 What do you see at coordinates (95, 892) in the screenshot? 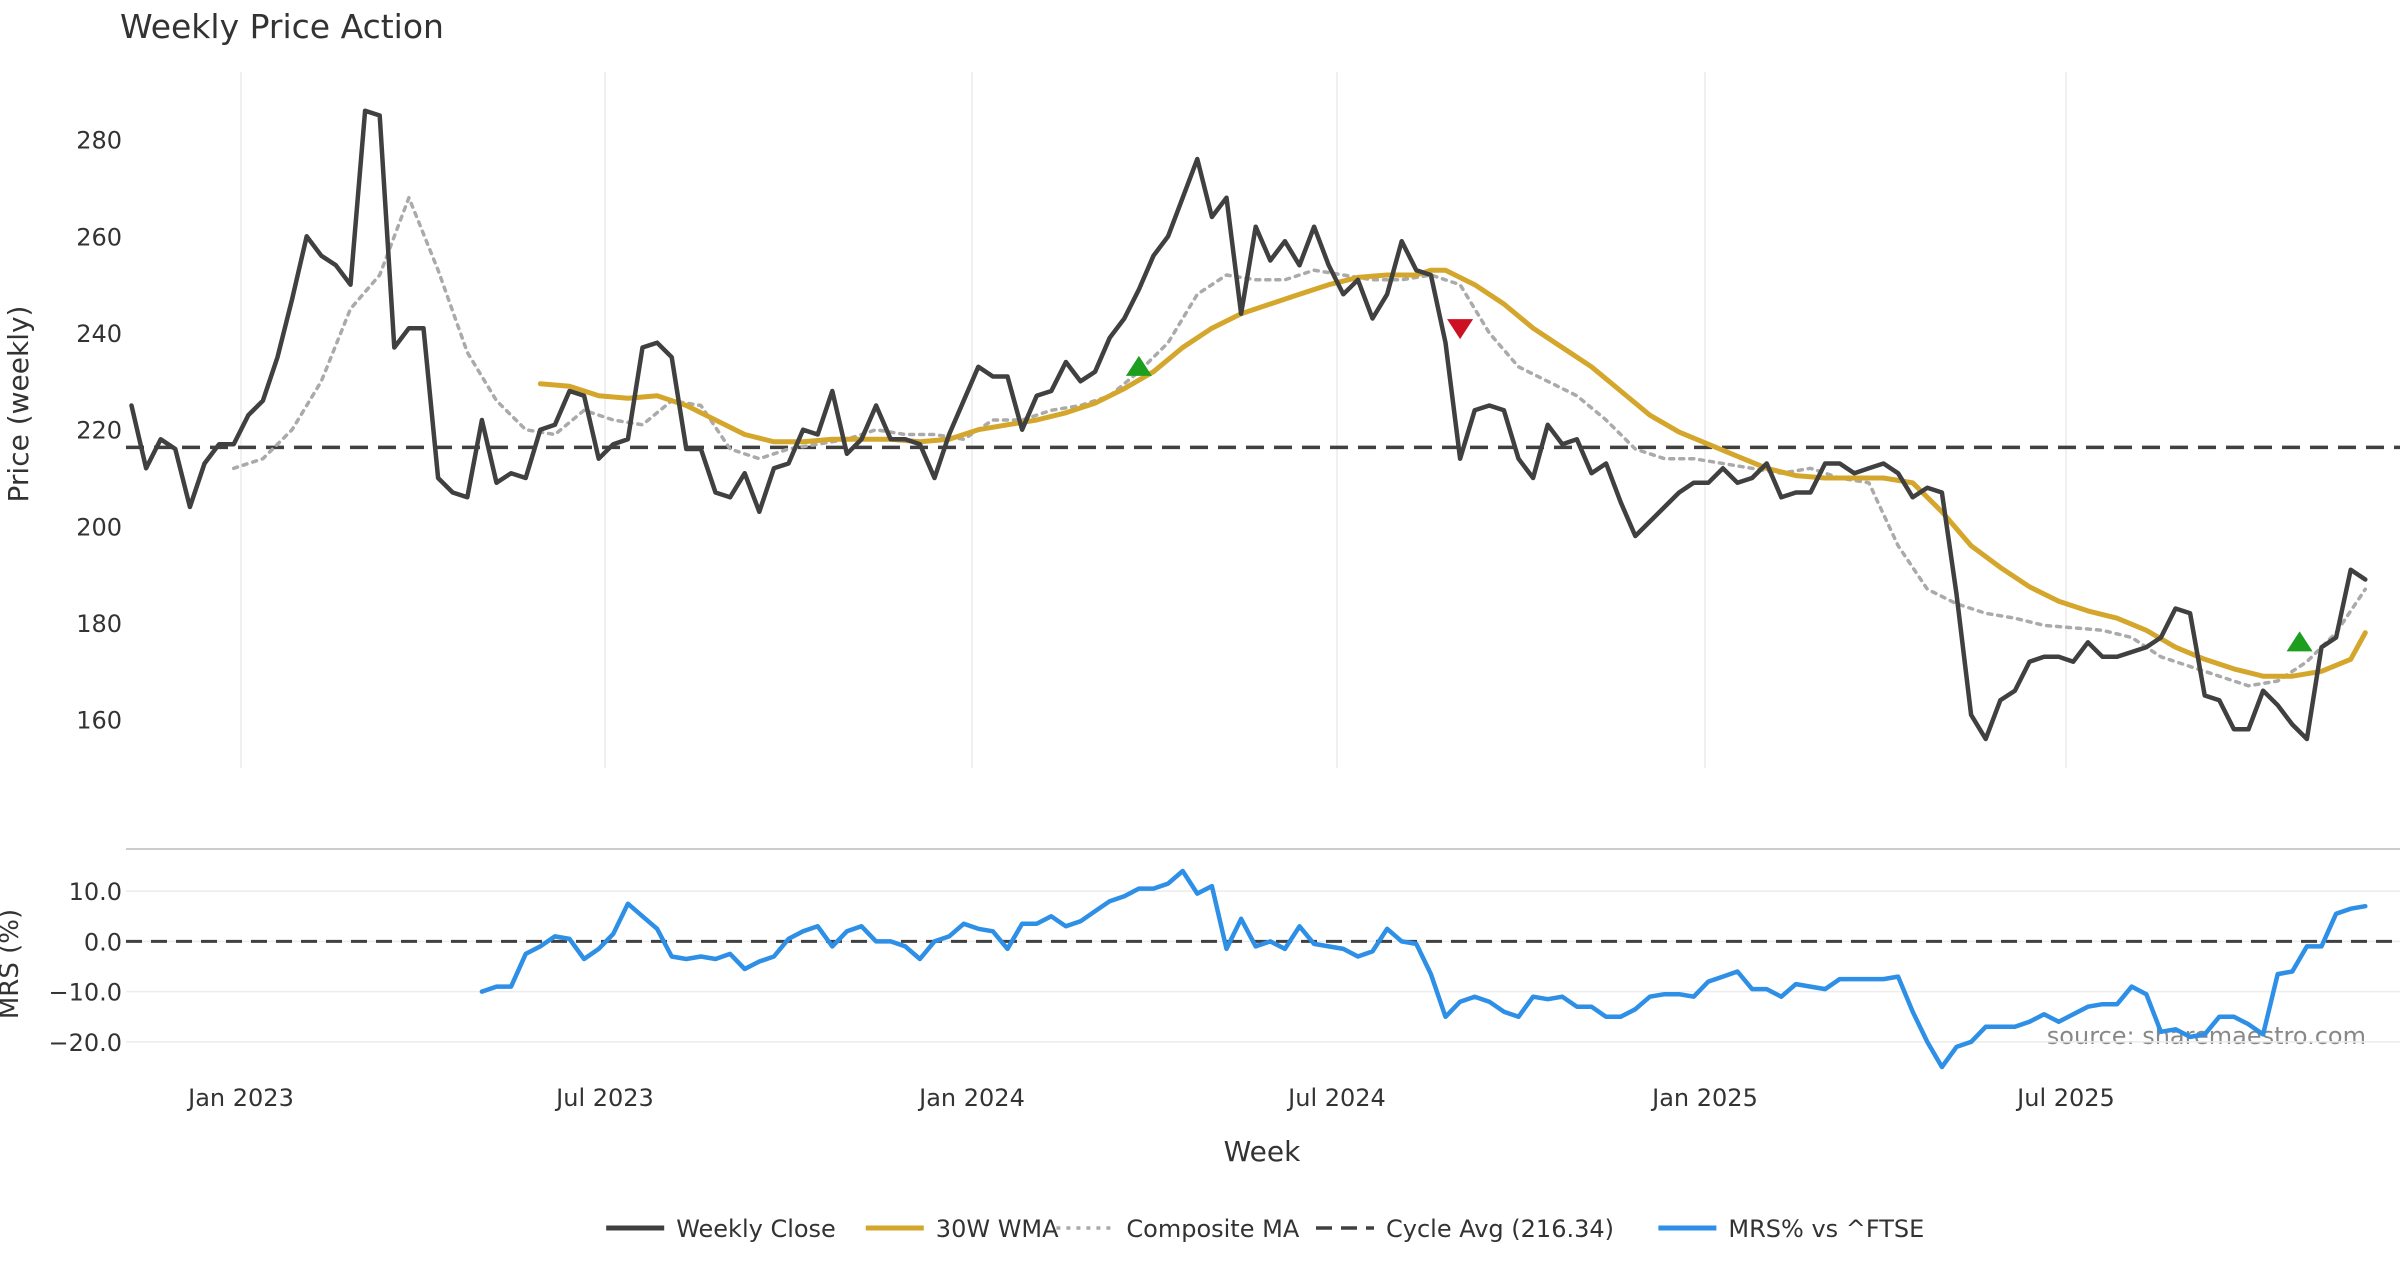
I see `mrs-y-tick-label: 10.0` at bounding box center [95, 892].